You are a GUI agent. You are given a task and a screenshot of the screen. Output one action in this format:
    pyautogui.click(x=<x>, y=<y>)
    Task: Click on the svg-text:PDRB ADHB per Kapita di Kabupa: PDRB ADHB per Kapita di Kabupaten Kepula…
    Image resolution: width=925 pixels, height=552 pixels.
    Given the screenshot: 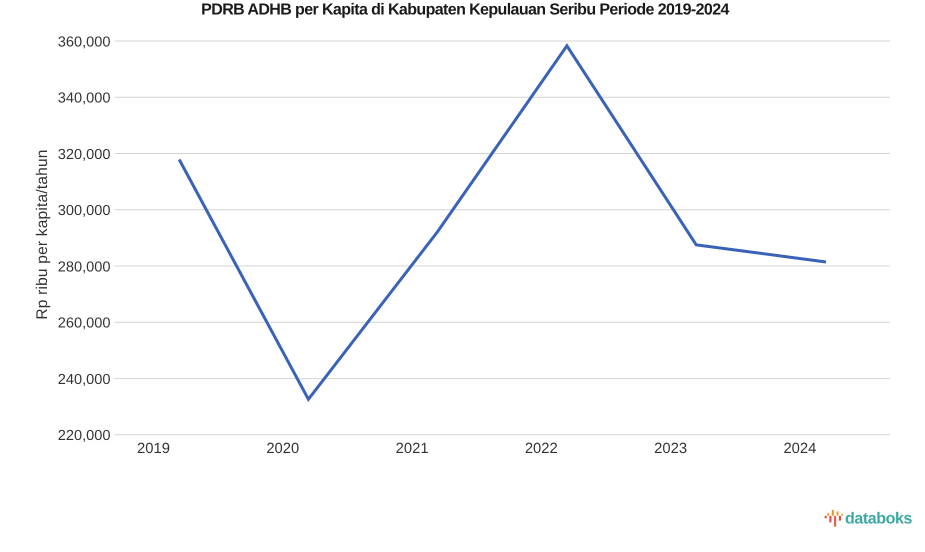 What is the action you would take?
    pyautogui.click(x=465, y=10)
    